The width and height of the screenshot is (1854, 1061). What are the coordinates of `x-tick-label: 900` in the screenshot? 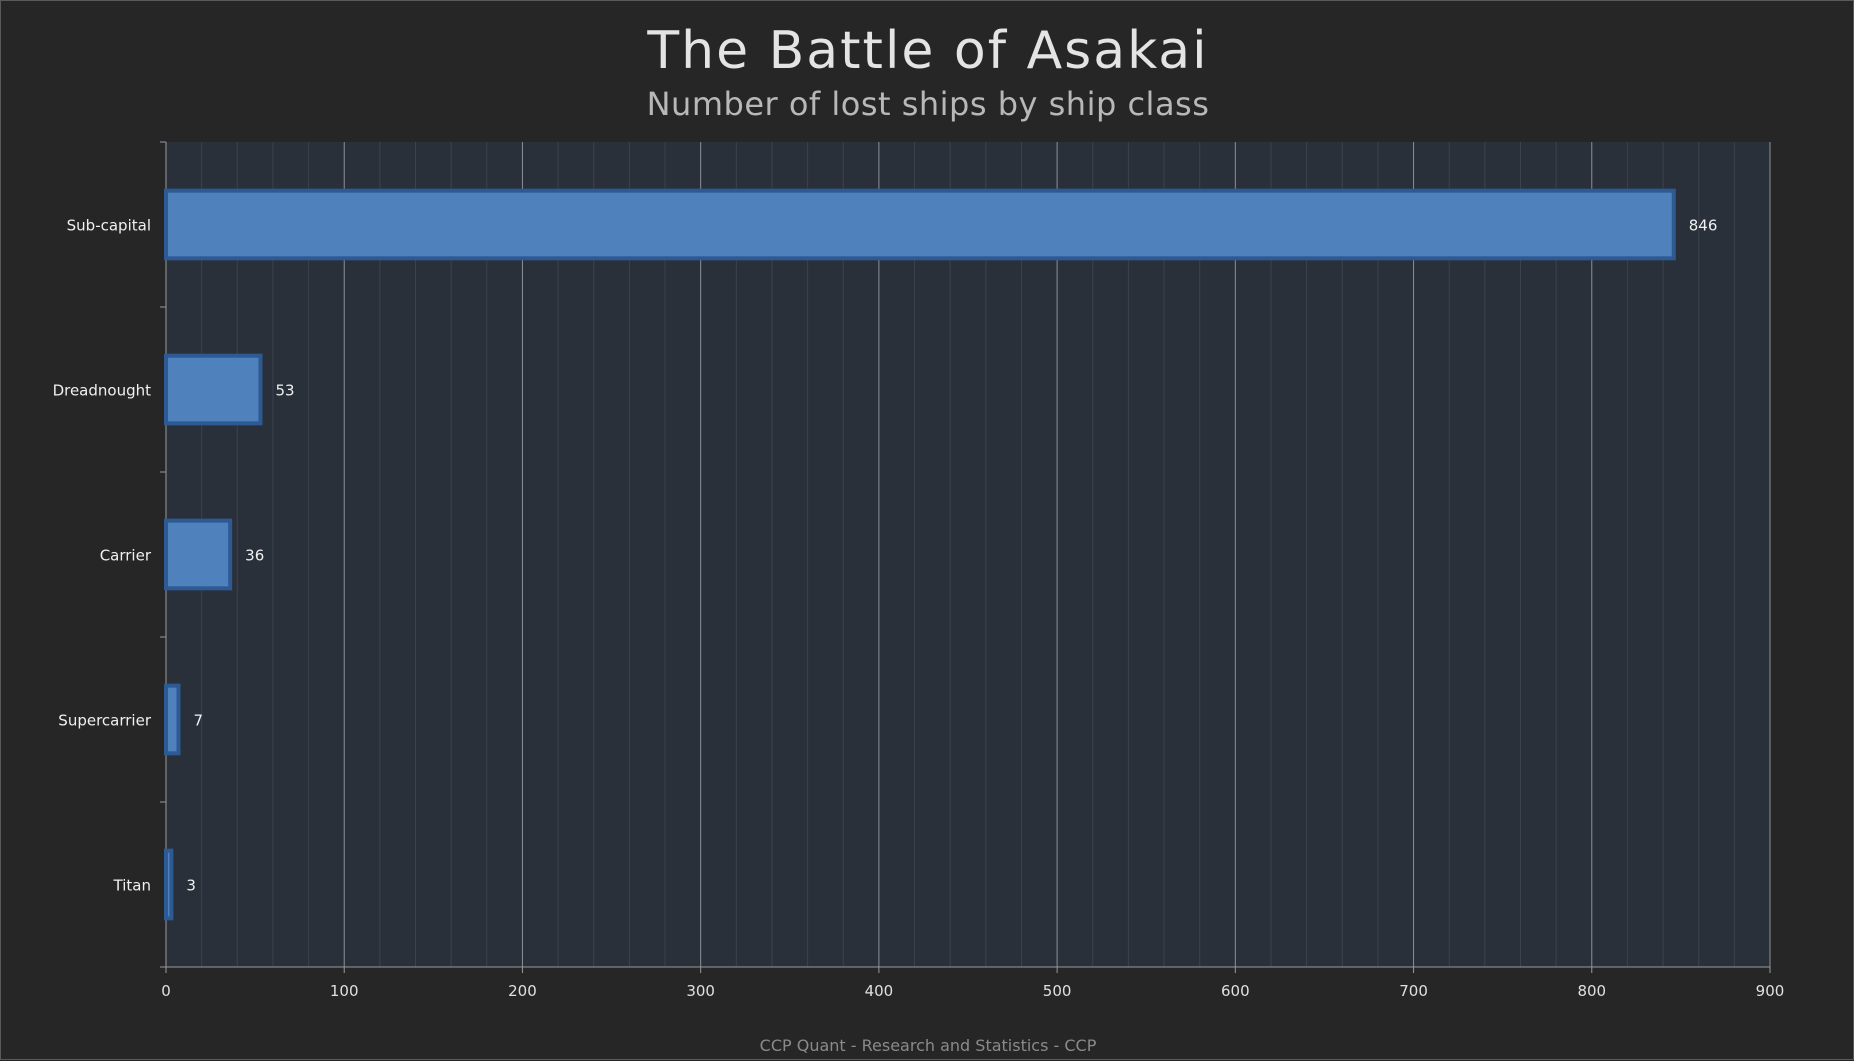 It's located at (1770, 991).